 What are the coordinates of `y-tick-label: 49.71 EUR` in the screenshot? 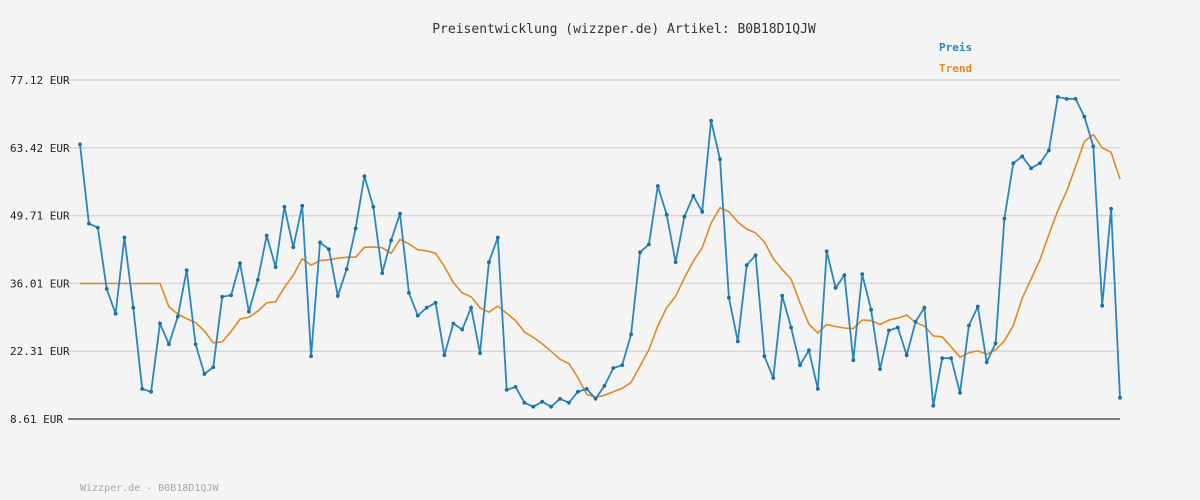 It's located at (40, 216).